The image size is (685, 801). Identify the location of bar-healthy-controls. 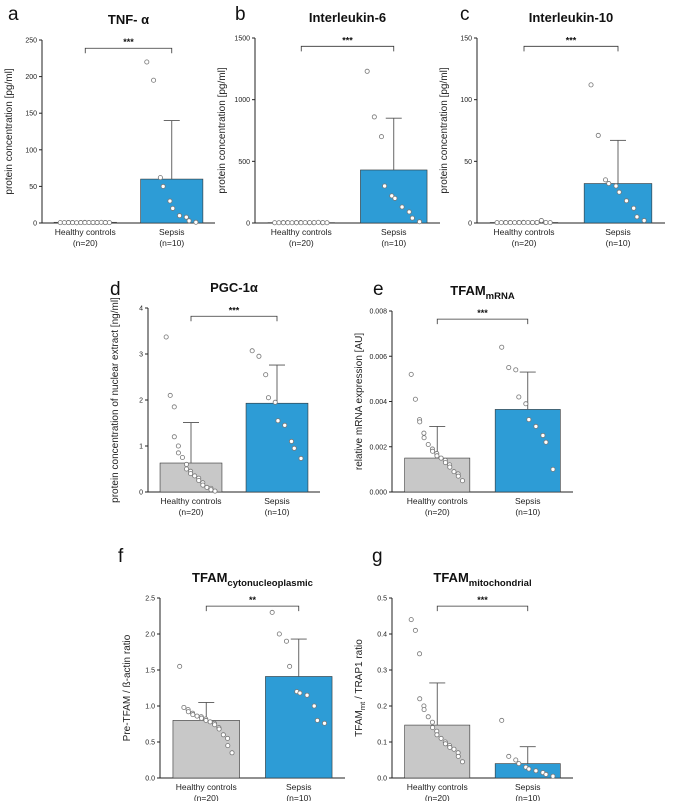
(206, 749).